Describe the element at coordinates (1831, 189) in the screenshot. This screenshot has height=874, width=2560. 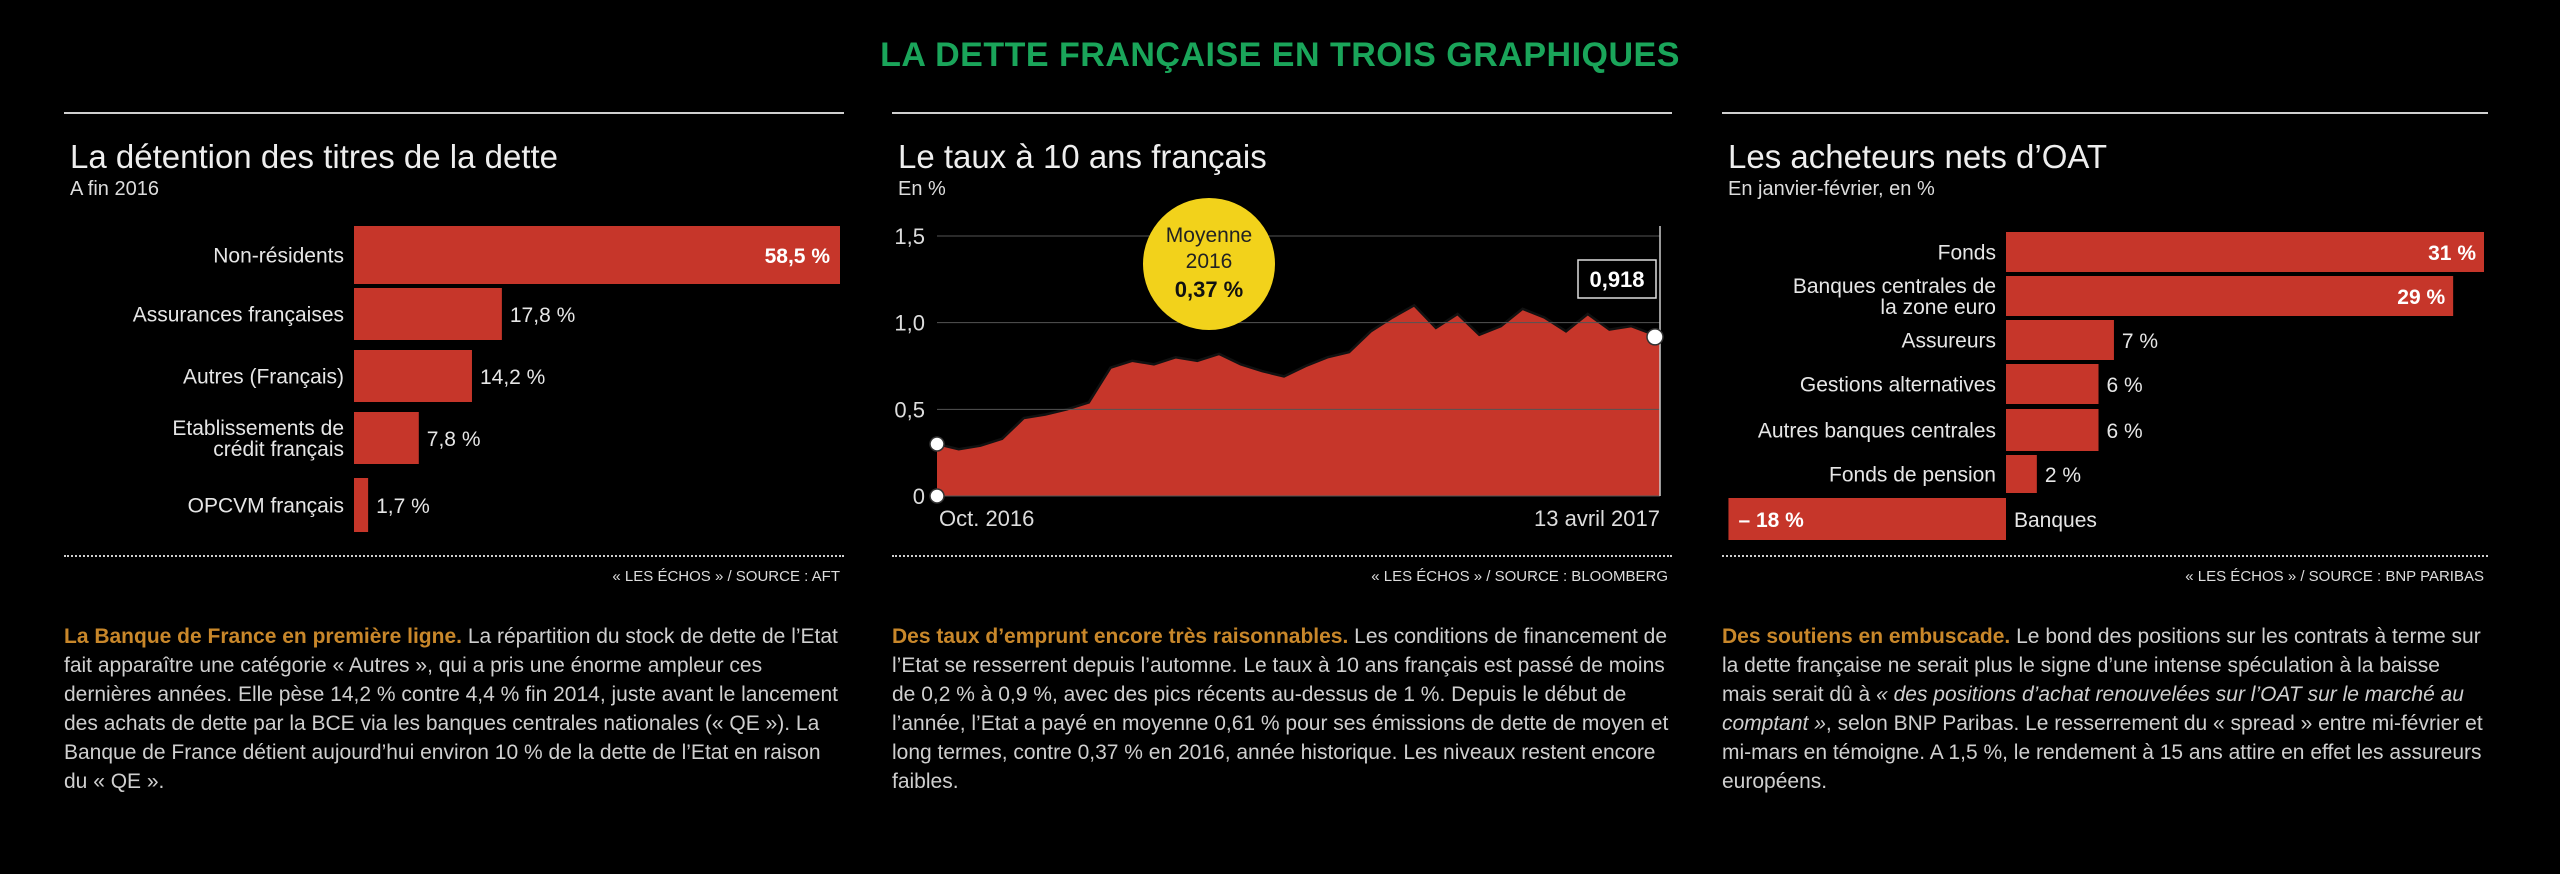
I see `panel-subtitle: En janvier-février, en %` at that location.